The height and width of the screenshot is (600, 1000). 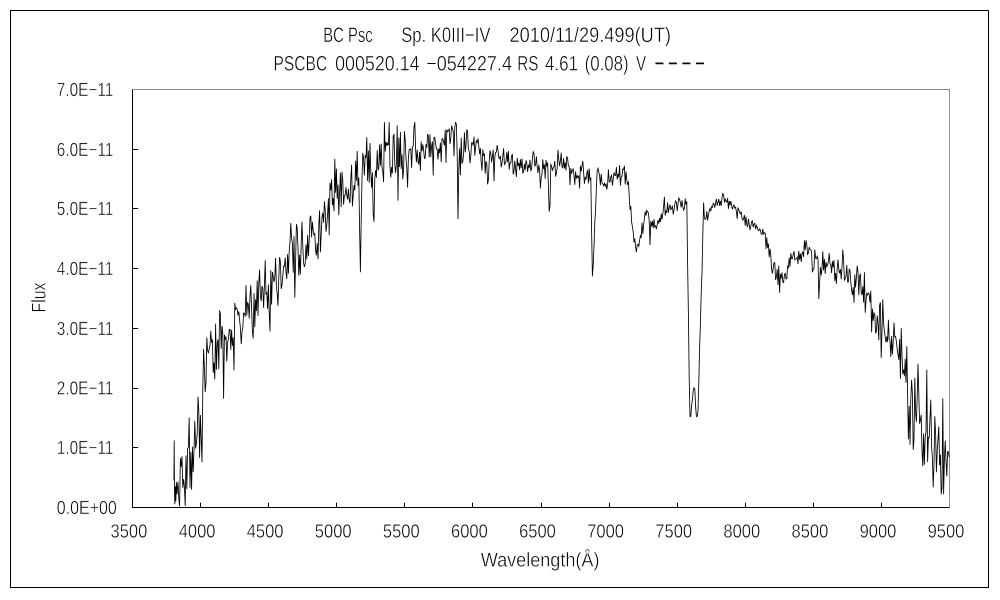 I want to click on svg-text: 4000, so click(x=197, y=532).